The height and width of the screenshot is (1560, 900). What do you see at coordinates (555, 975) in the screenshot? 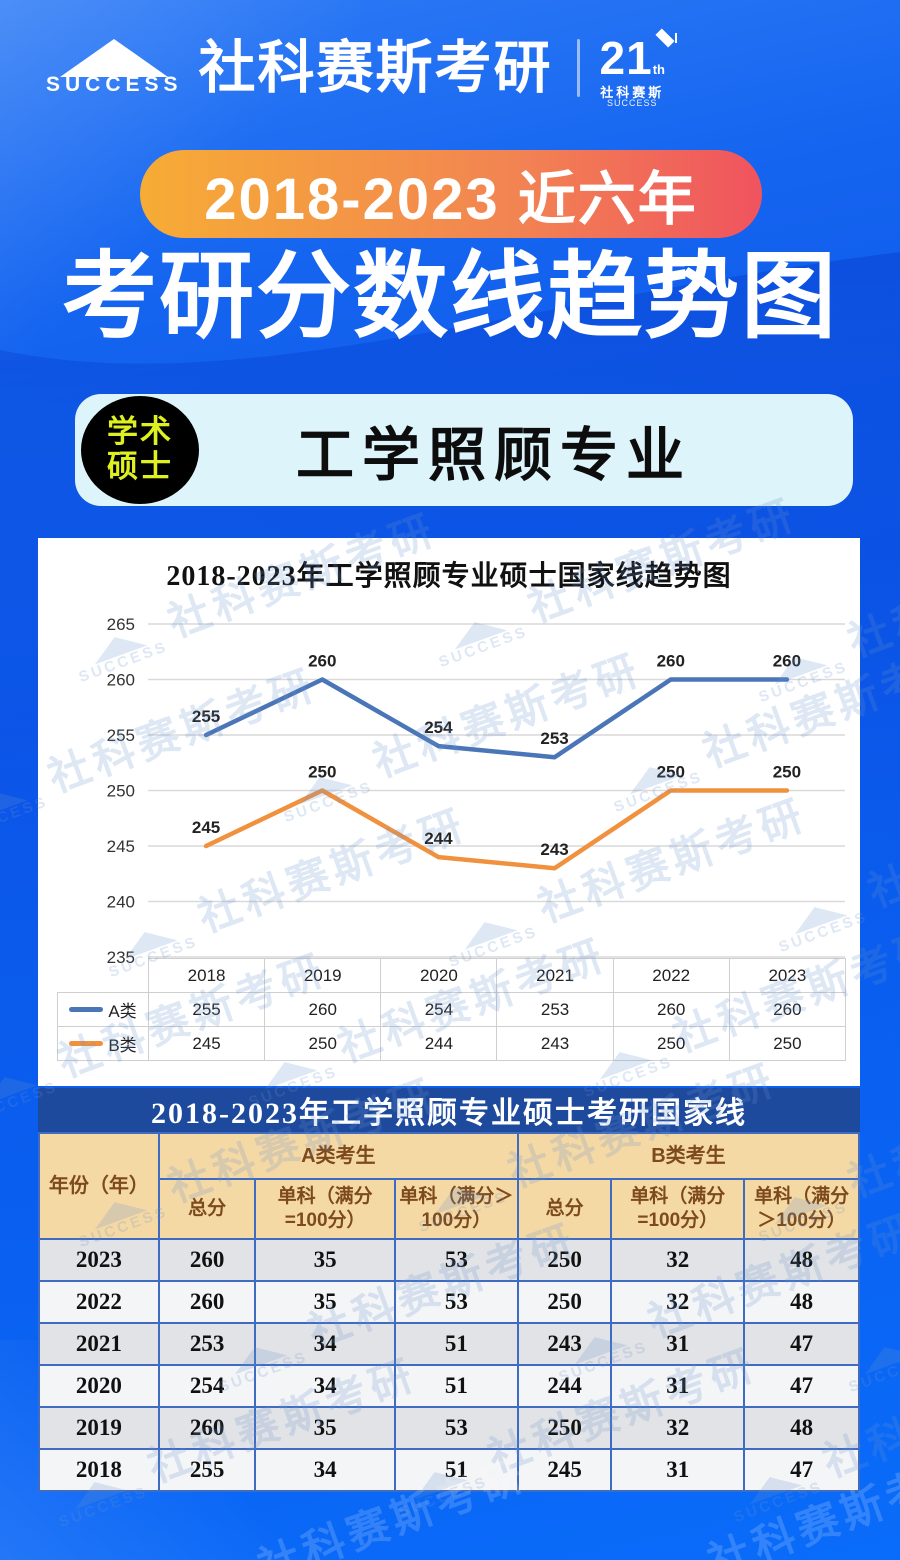
I see `x-axis-year: 2021` at bounding box center [555, 975].